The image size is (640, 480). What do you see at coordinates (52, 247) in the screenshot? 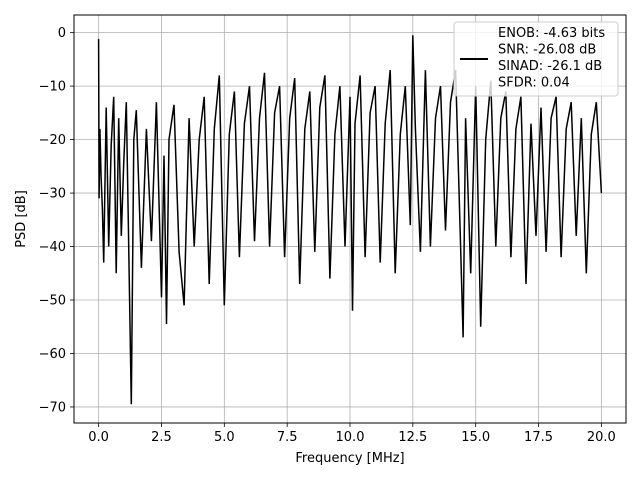
I see `y-tick-label: −40` at bounding box center [52, 247].